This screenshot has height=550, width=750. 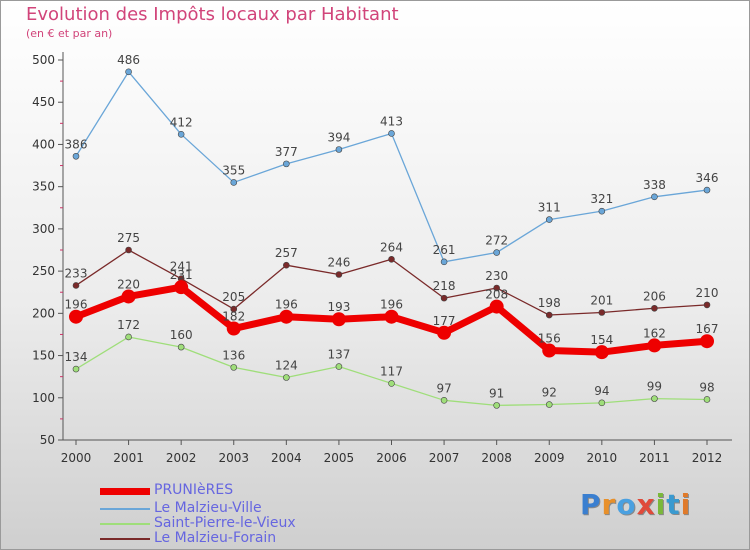 I want to click on data-label: 338, so click(x=654, y=185).